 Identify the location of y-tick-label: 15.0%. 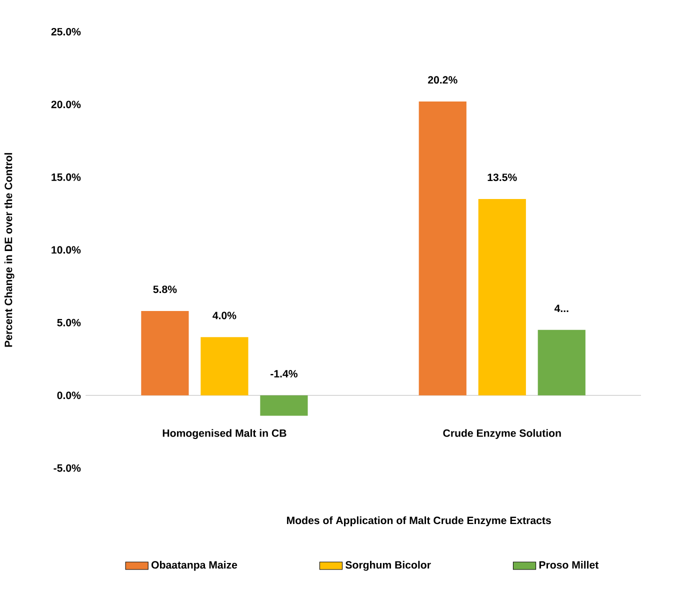
(66, 178).